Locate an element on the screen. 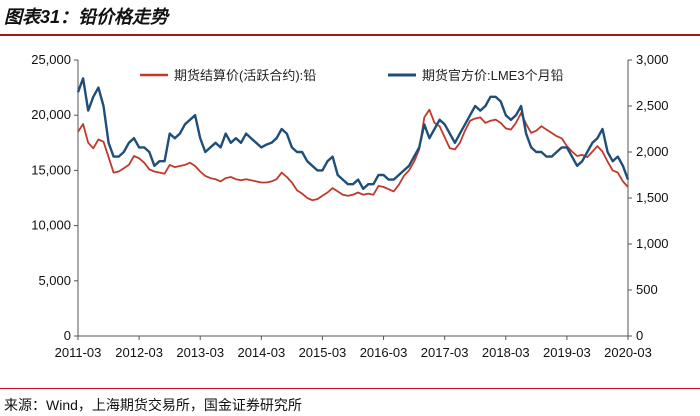  left-tick-label: 10,000 is located at coordinates (51, 225).